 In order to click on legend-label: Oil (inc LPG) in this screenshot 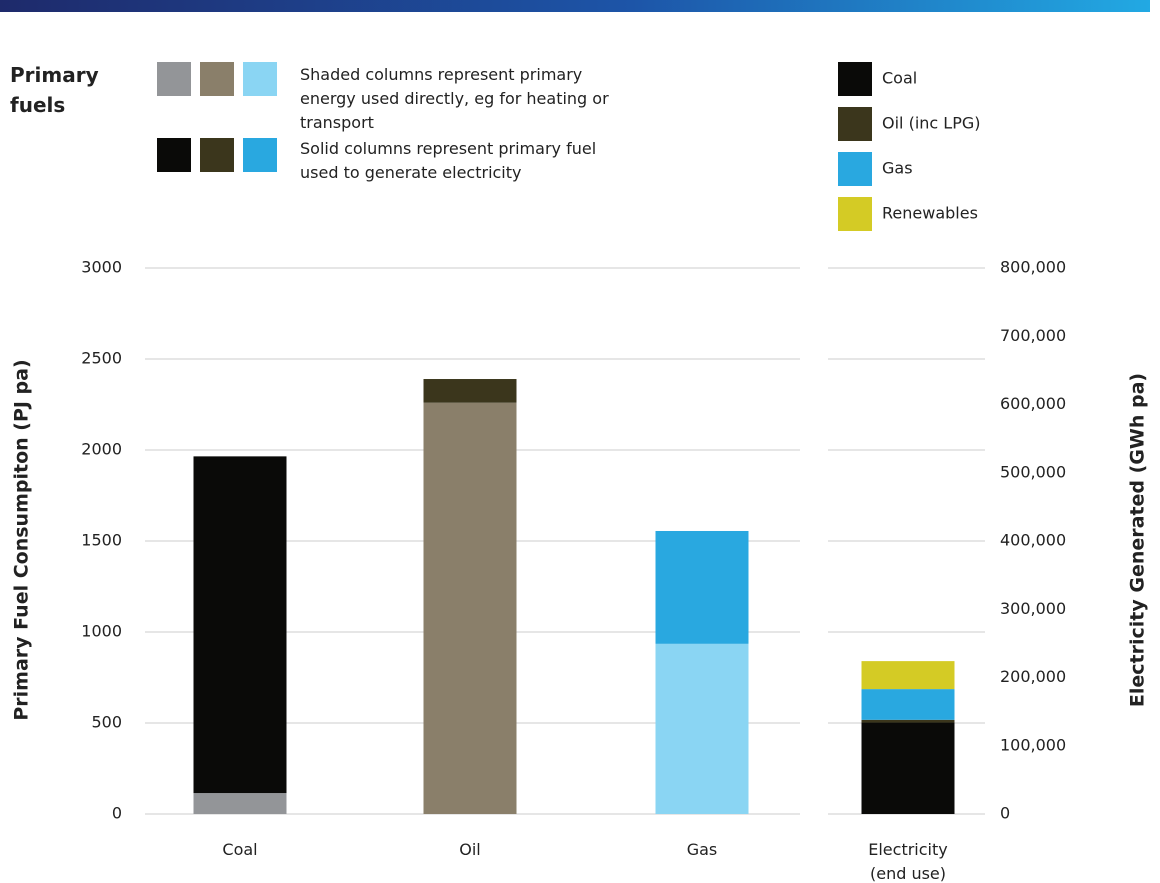, I will do `click(931, 123)`.